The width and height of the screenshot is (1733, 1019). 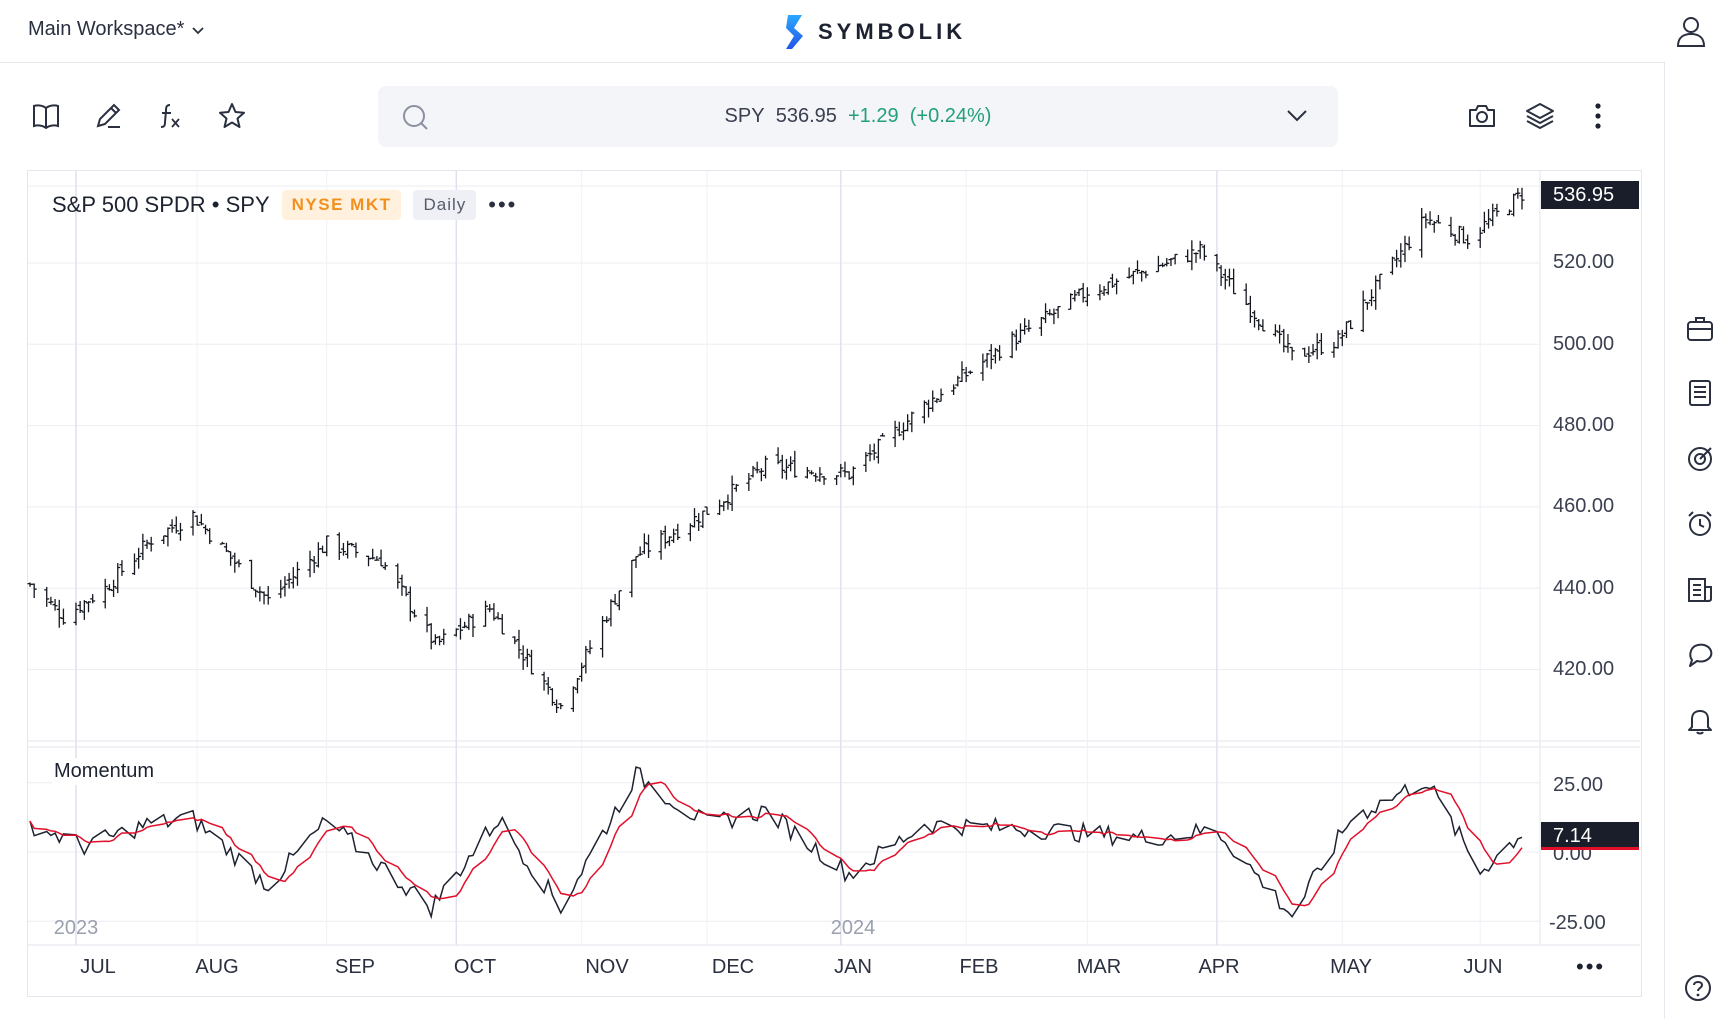 What do you see at coordinates (744, 116) in the screenshot?
I see `quote-symbol: SPY` at bounding box center [744, 116].